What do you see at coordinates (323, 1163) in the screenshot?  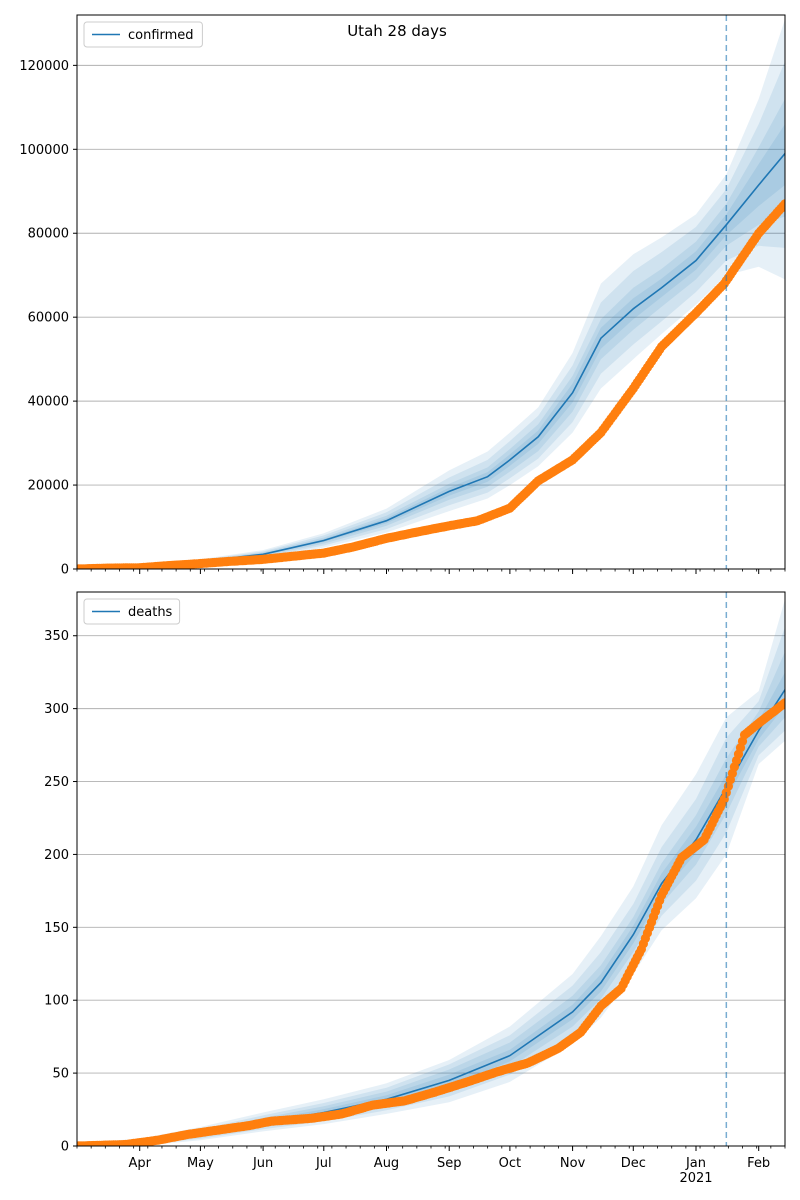 I see `x-tick-label: Jul` at bounding box center [323, 1163].